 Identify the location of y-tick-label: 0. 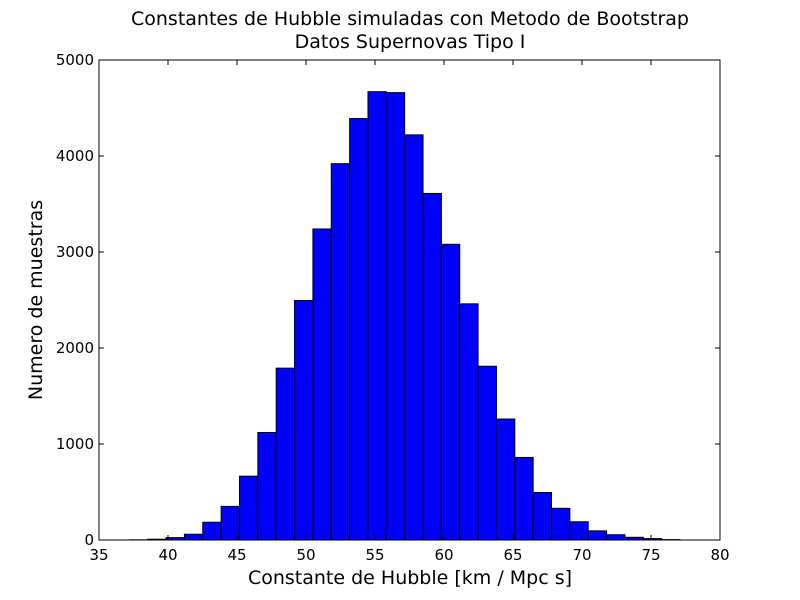
(89, 540).